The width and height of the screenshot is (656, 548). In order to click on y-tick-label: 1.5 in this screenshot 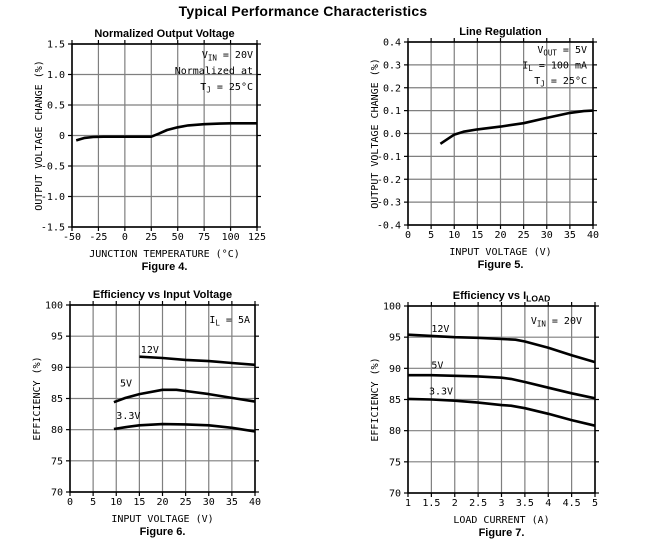, I will do `click(56, 45)`.